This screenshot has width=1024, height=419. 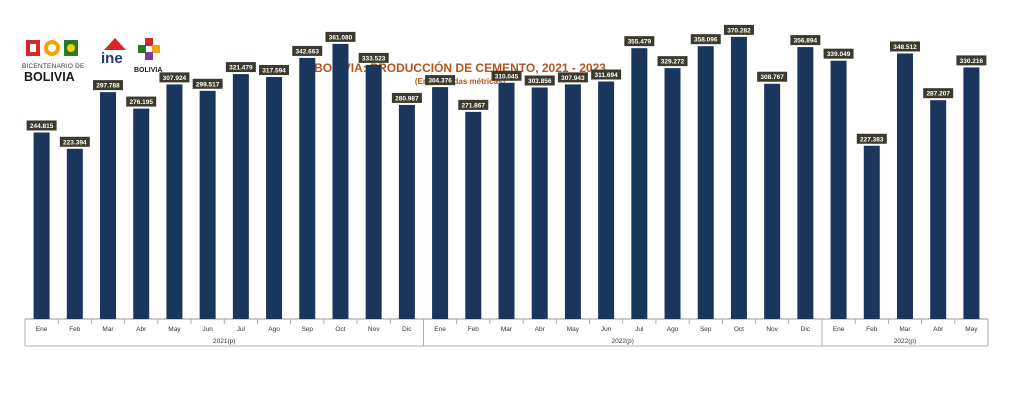 I want to click on value-label-24: 339.049, so click(x=839, y=54).